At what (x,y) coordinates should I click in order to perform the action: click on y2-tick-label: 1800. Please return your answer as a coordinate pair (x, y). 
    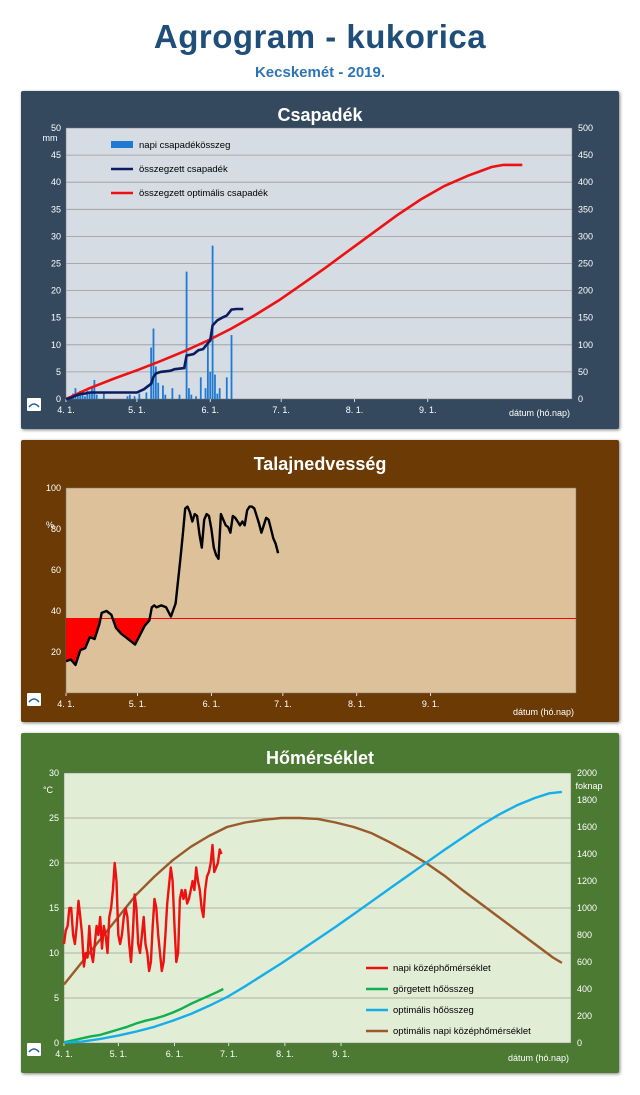
    Looking at the image, I should click on (587, 800).